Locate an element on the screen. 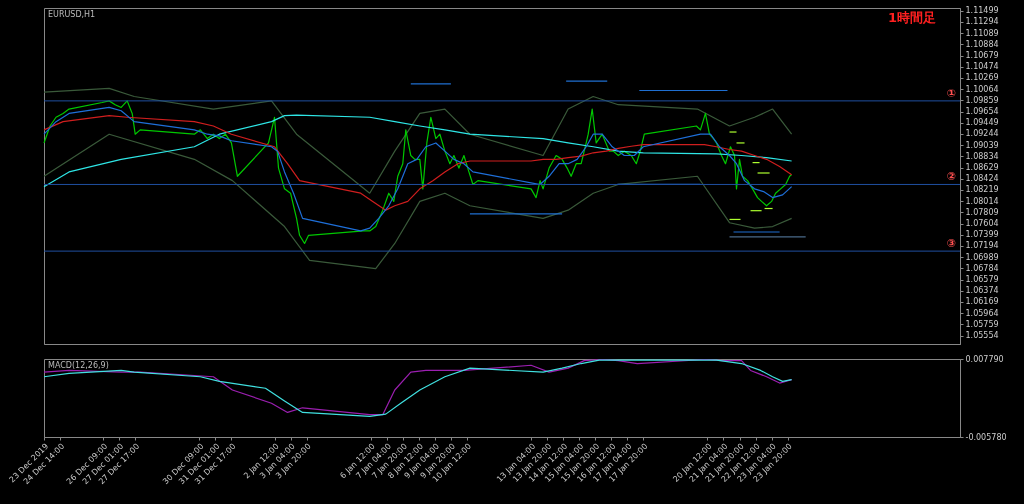  y-tick-label: 1.08219 is located at coordinates (982, 190).